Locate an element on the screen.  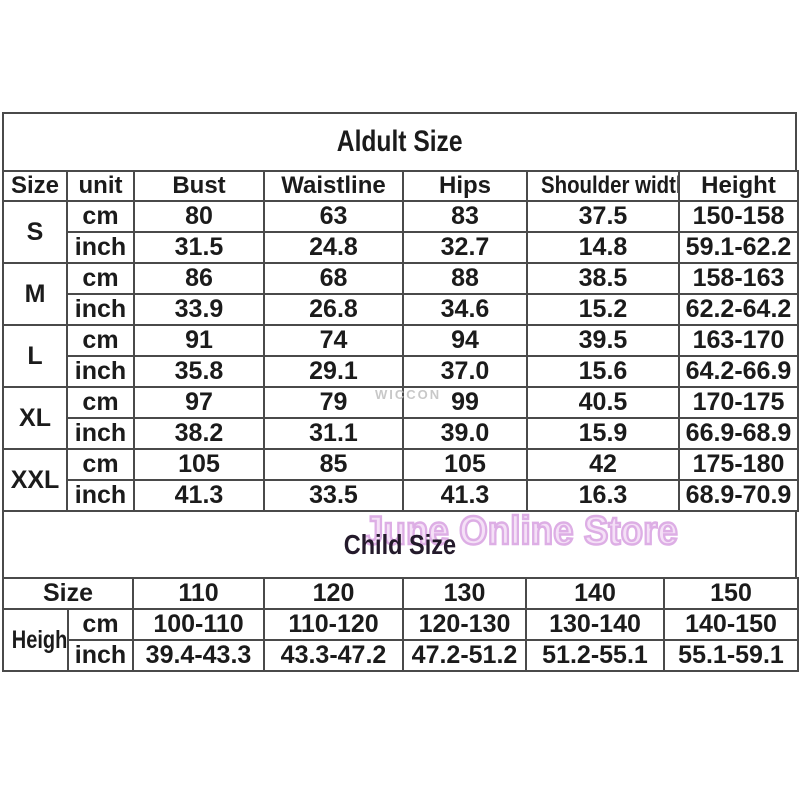
value-cell: 68.9-70.9 is located at coordinates (739, 496).